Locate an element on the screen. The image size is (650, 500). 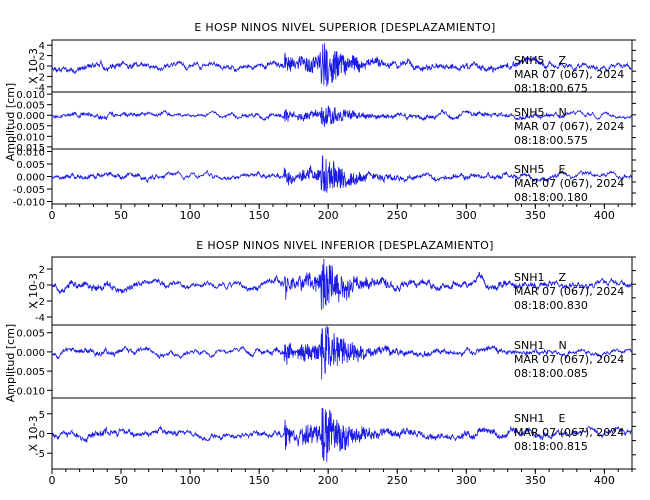
time-label: 08:18:00.180 is located at coordinates (551, 197).